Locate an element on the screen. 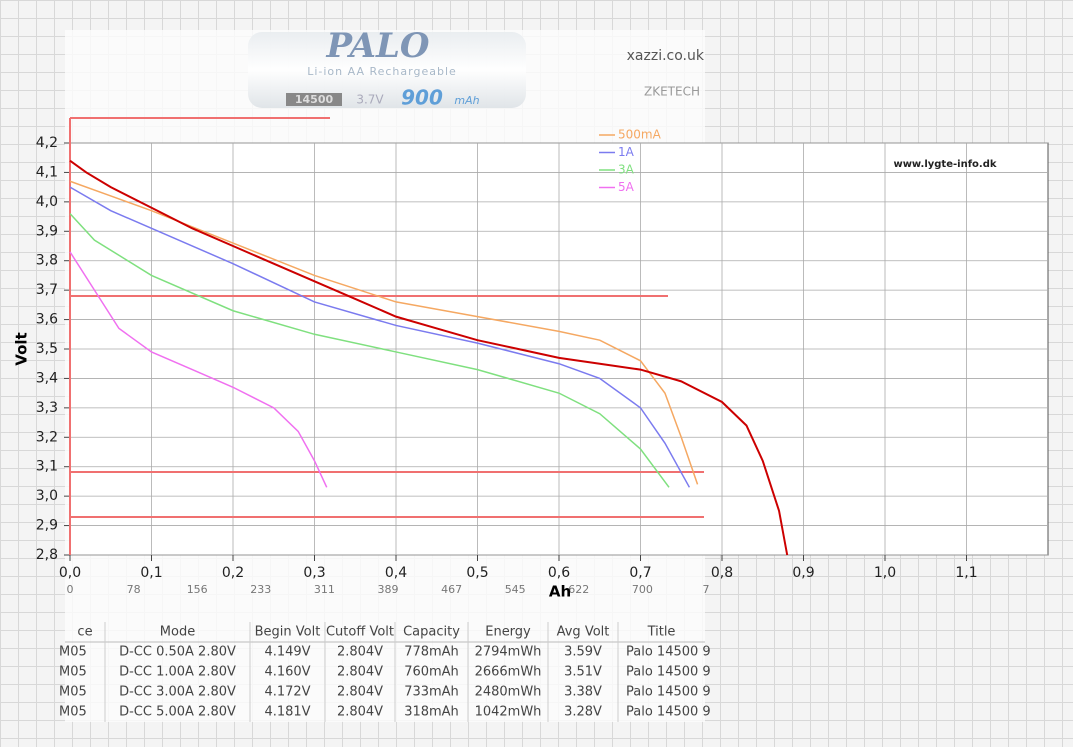 This screenshot has height=747, width=1073. y-tick-label: 4,2 is located at coordinates (47, 143).